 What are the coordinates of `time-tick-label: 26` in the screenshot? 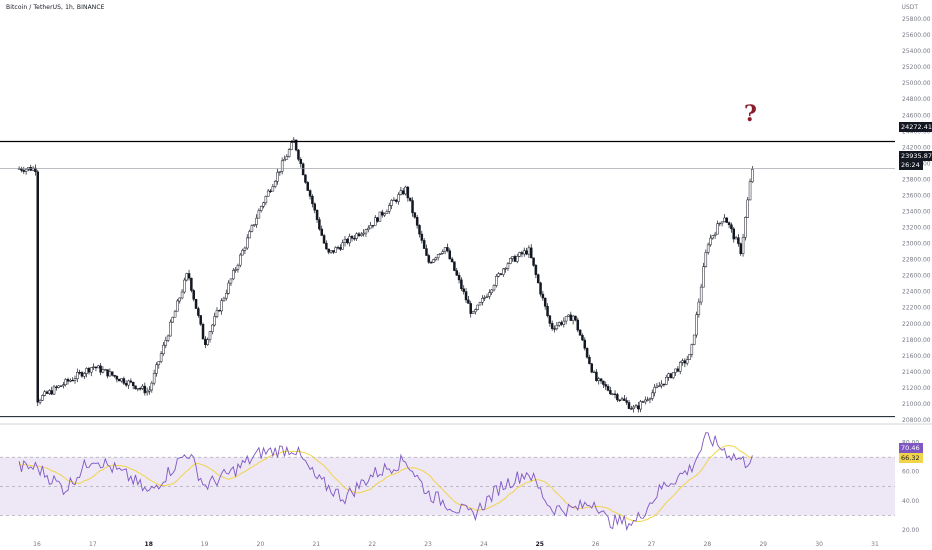 It's located at (596, 544).